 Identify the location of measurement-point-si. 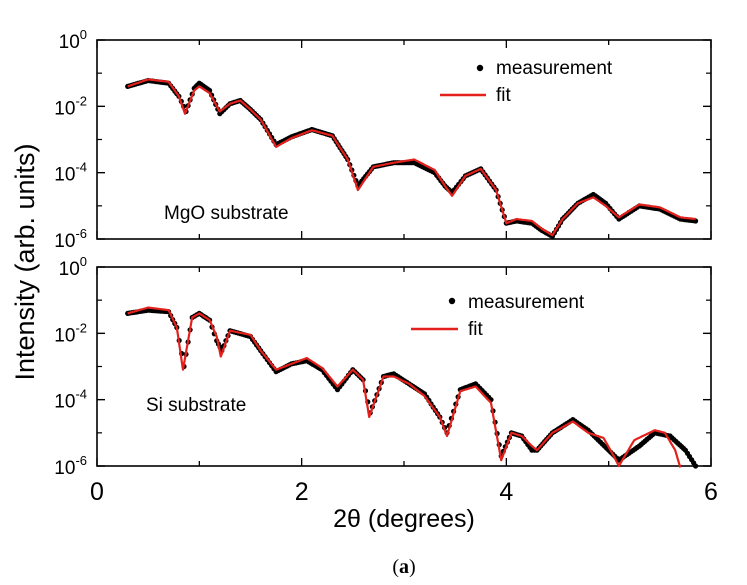
(696, 466).